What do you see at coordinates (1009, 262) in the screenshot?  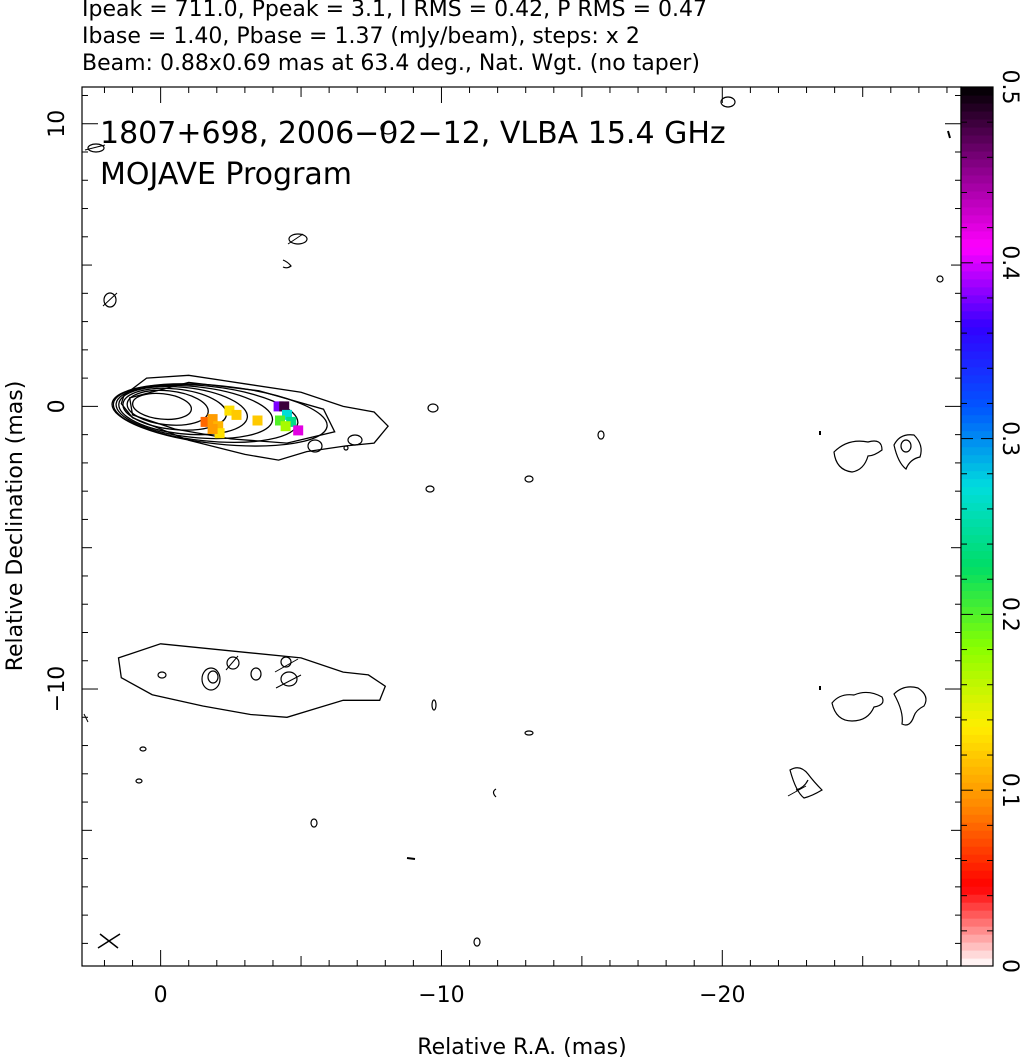 I see `colorbar-tick-label: 0.4` at bounding box center [1009, 262].